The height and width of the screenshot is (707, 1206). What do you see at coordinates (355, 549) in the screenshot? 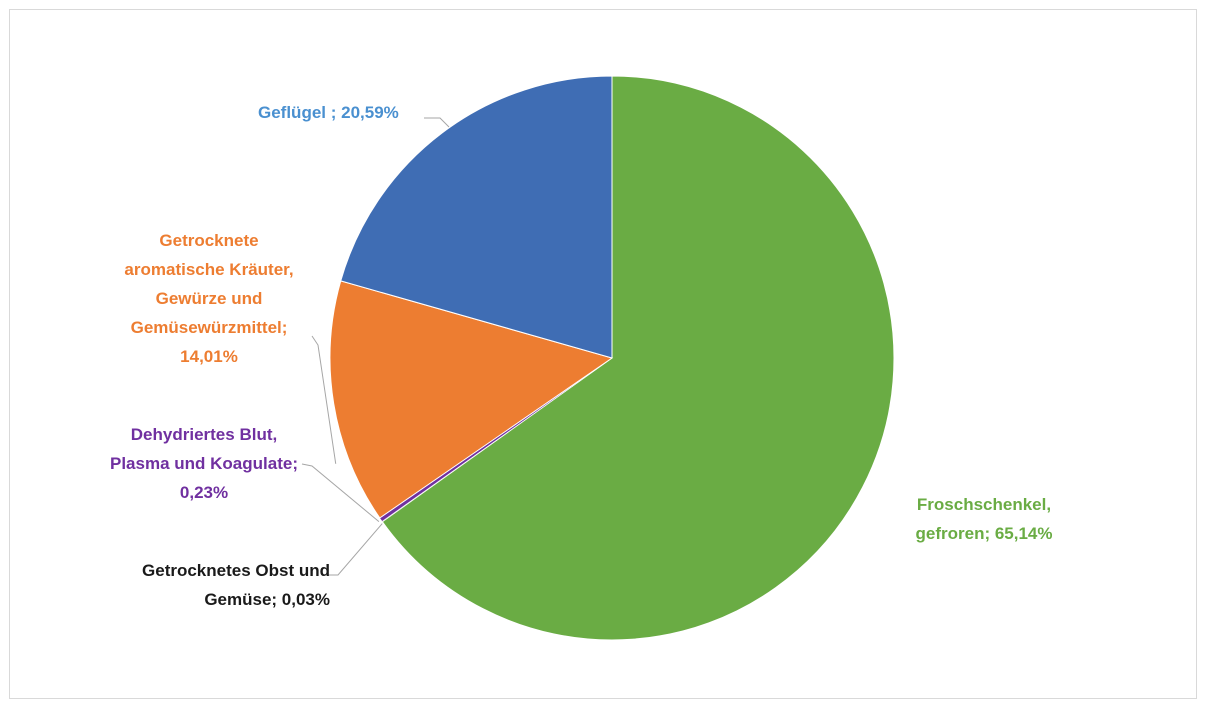
I see `leader-line-getrocknetes-obst` at bounding box center [355, 549].